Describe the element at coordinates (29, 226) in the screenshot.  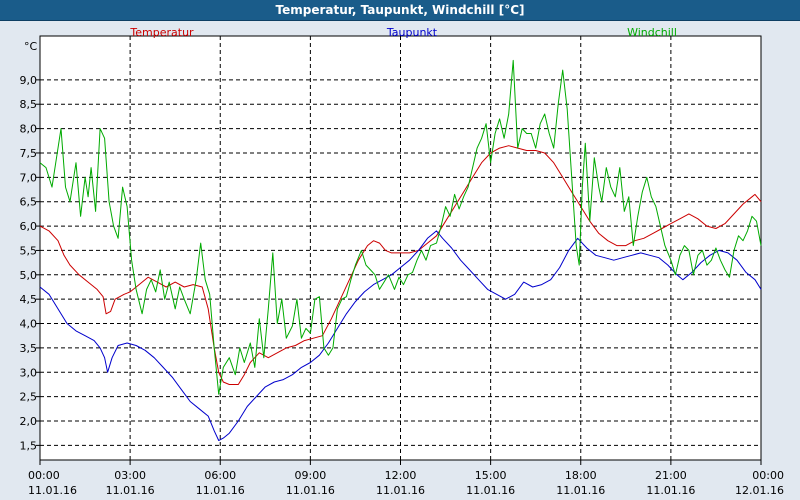
I see `y-tick-label: 6,0` at that location.